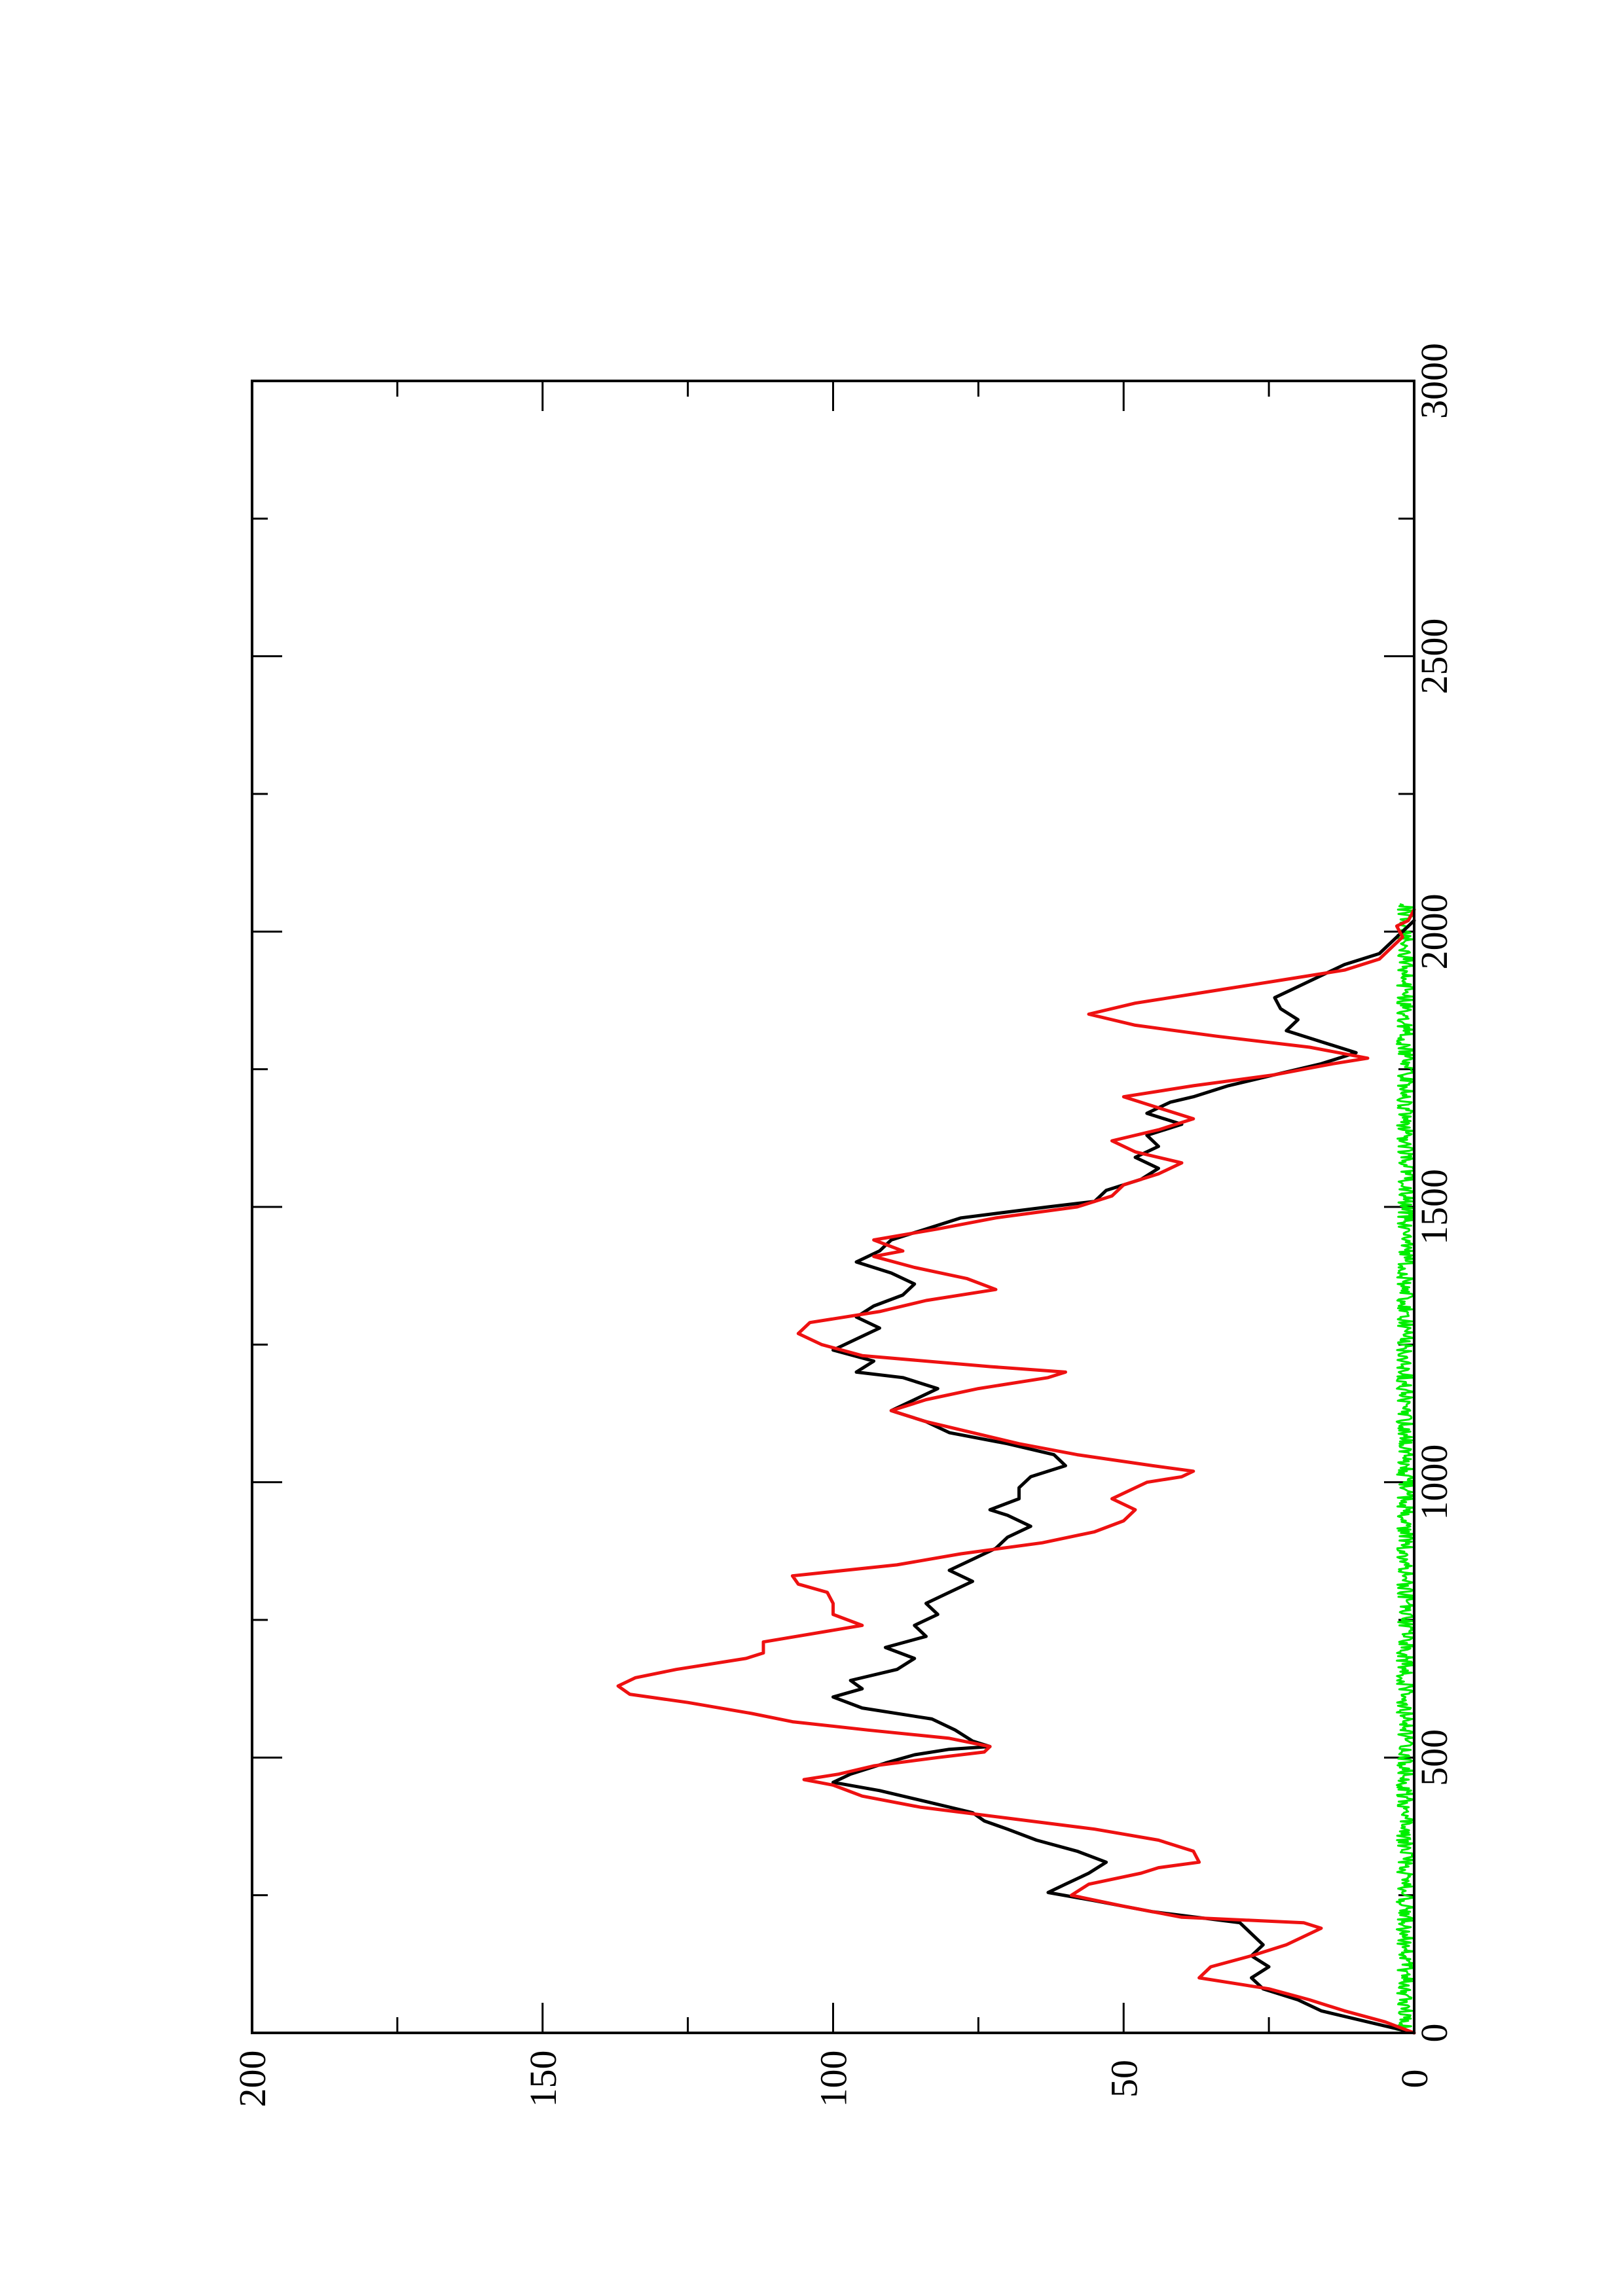  I want to click on y-tick-label: 200, so click(252, 2079).